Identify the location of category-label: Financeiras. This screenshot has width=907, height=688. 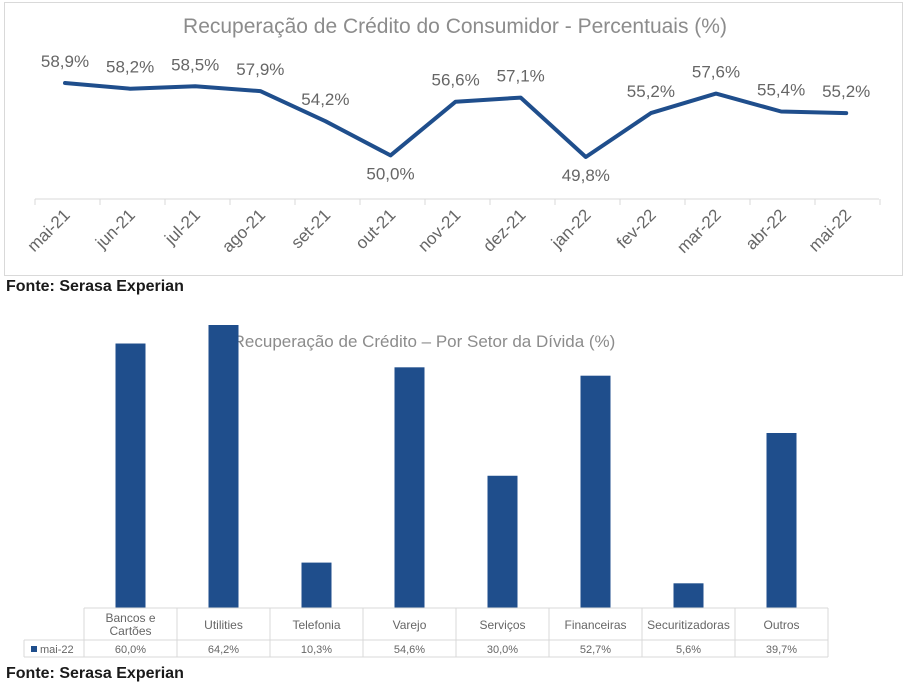
(595, 625).